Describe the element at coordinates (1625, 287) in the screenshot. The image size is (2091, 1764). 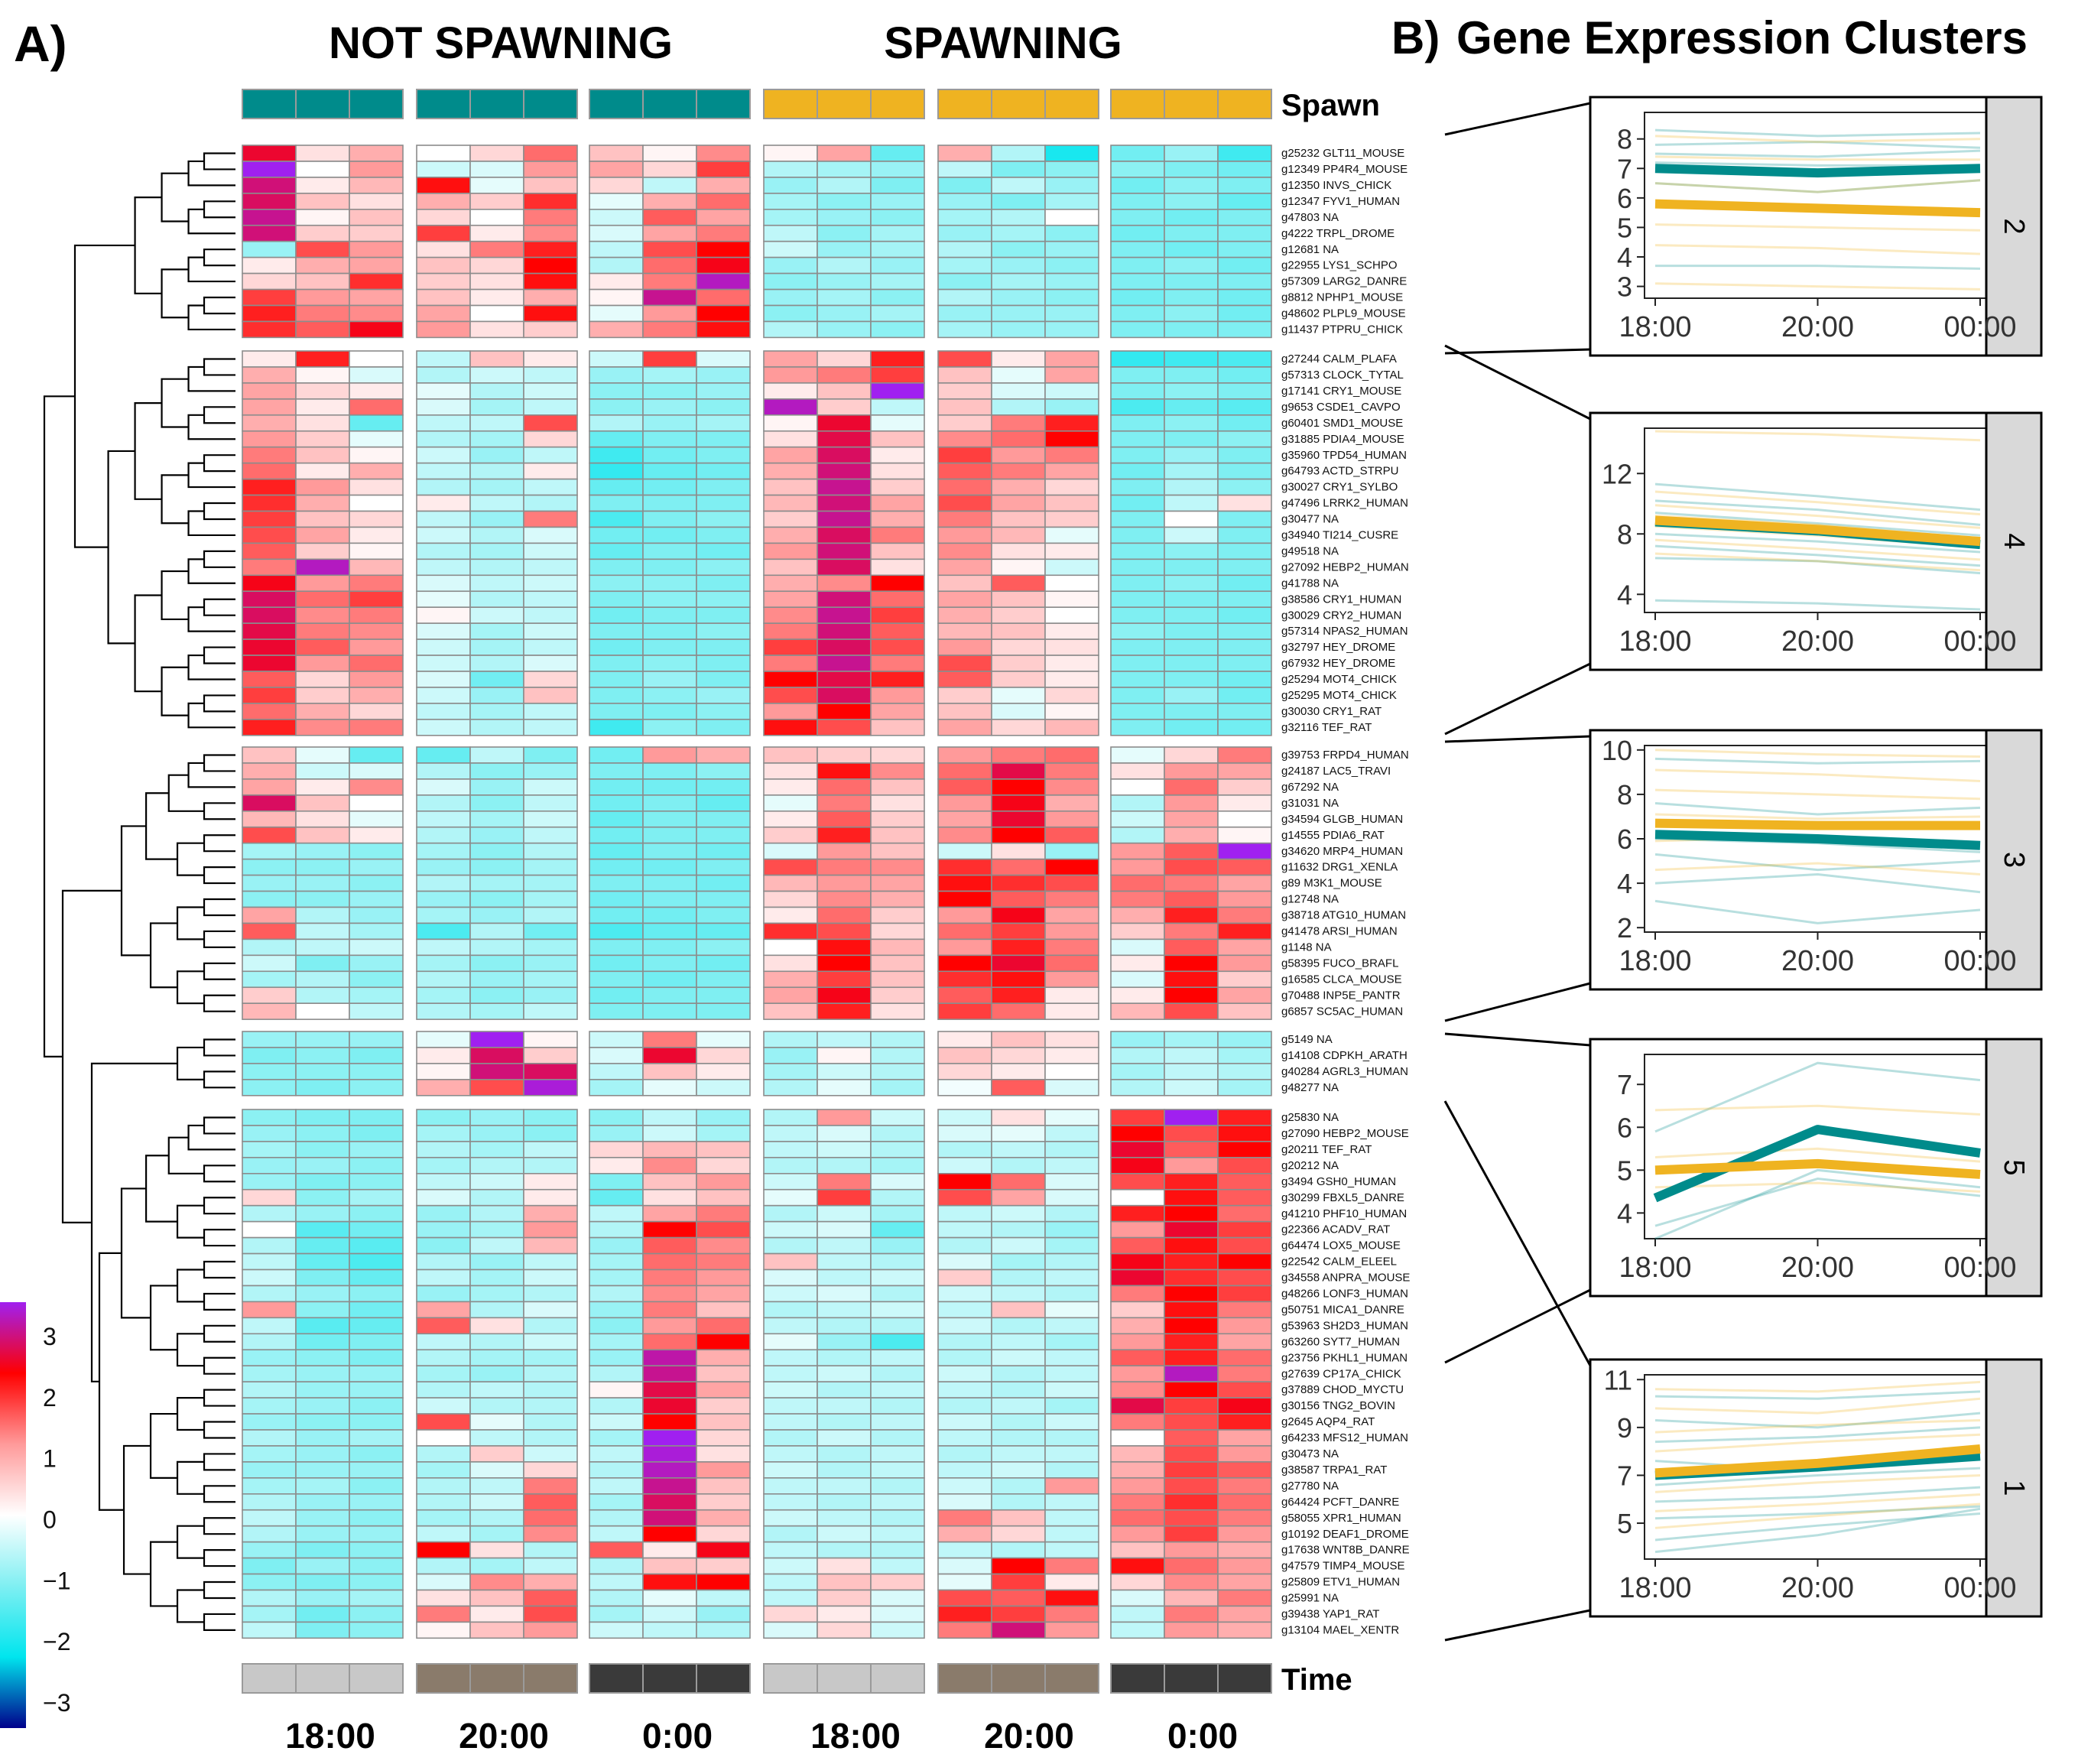
I see `y-tick-label: 3` at that location.